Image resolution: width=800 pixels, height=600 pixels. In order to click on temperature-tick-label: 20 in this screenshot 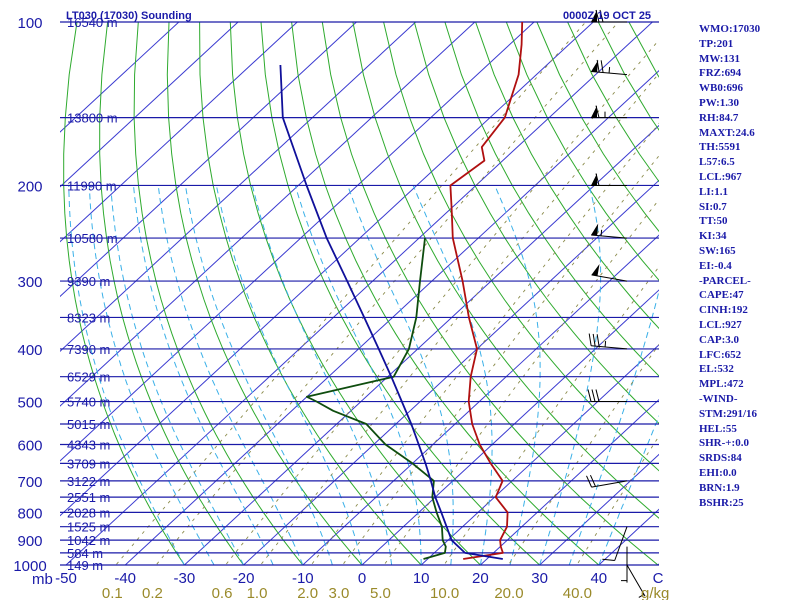, I will do `click(480, 578)`.